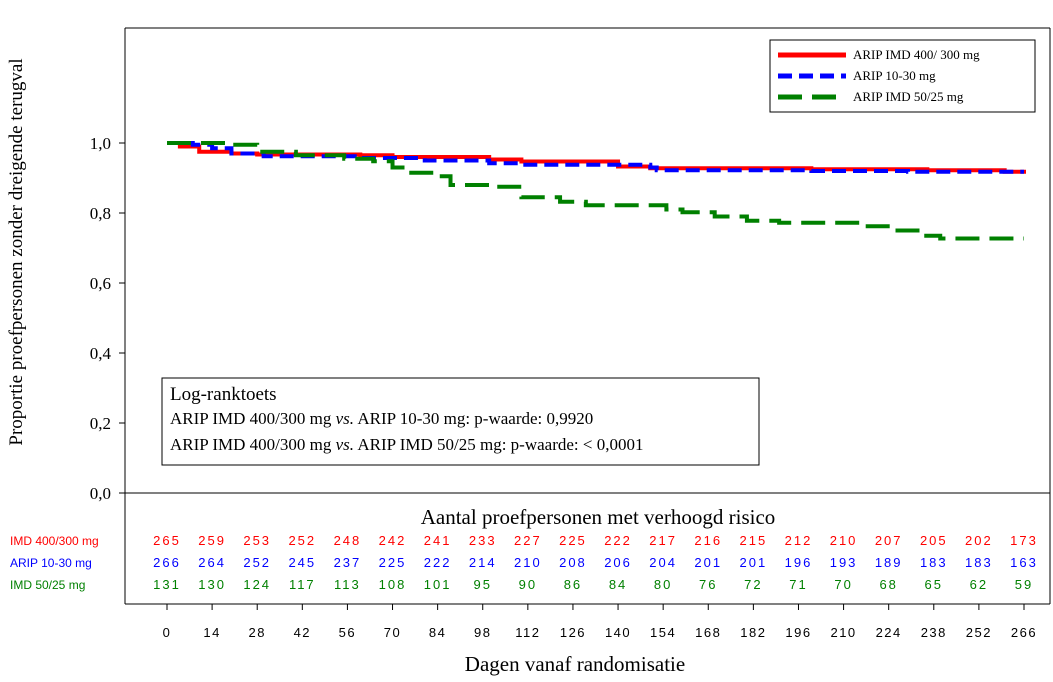 The image size is (1053, 682). What do you see at coordinates (348, 562) in the screenshot?
I see `risk-value: 237` at bounding box center [348, 562].